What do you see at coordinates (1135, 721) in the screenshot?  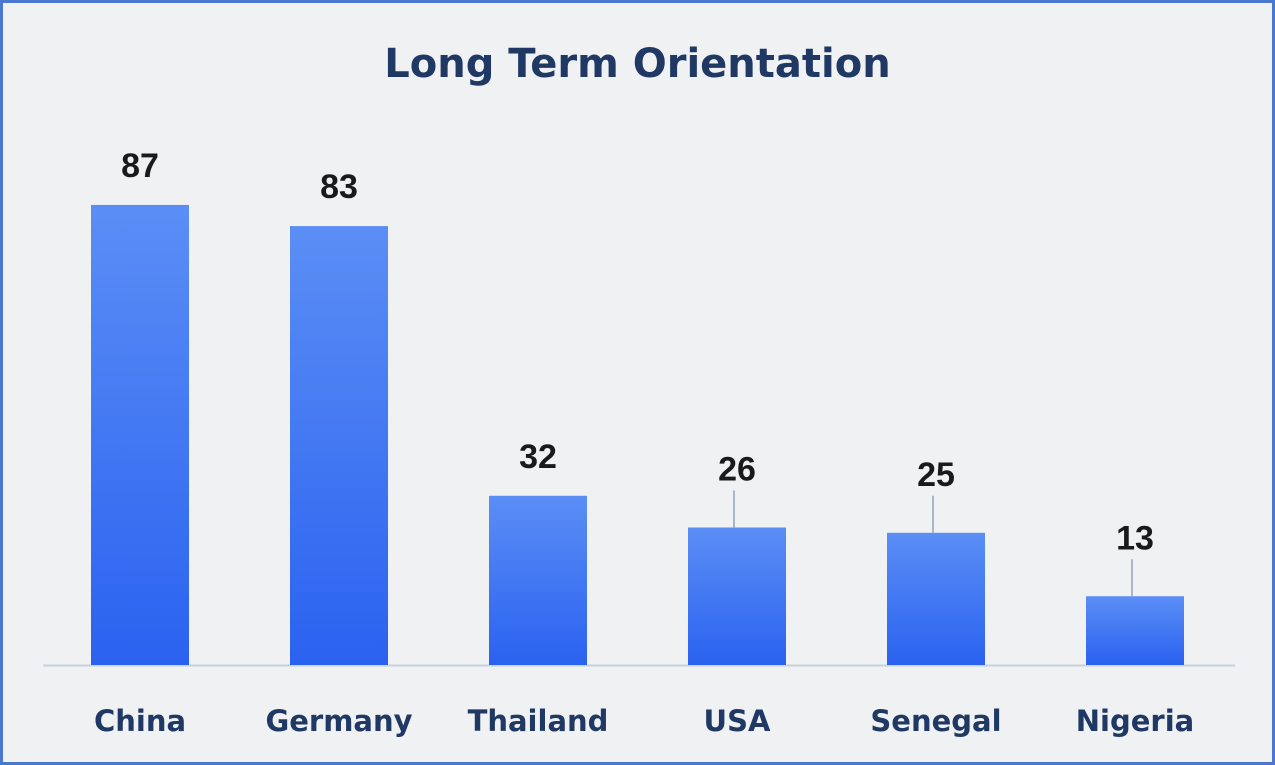 I see `category-label-nigeria: Nigeria` at bounding box center [1135, 721].